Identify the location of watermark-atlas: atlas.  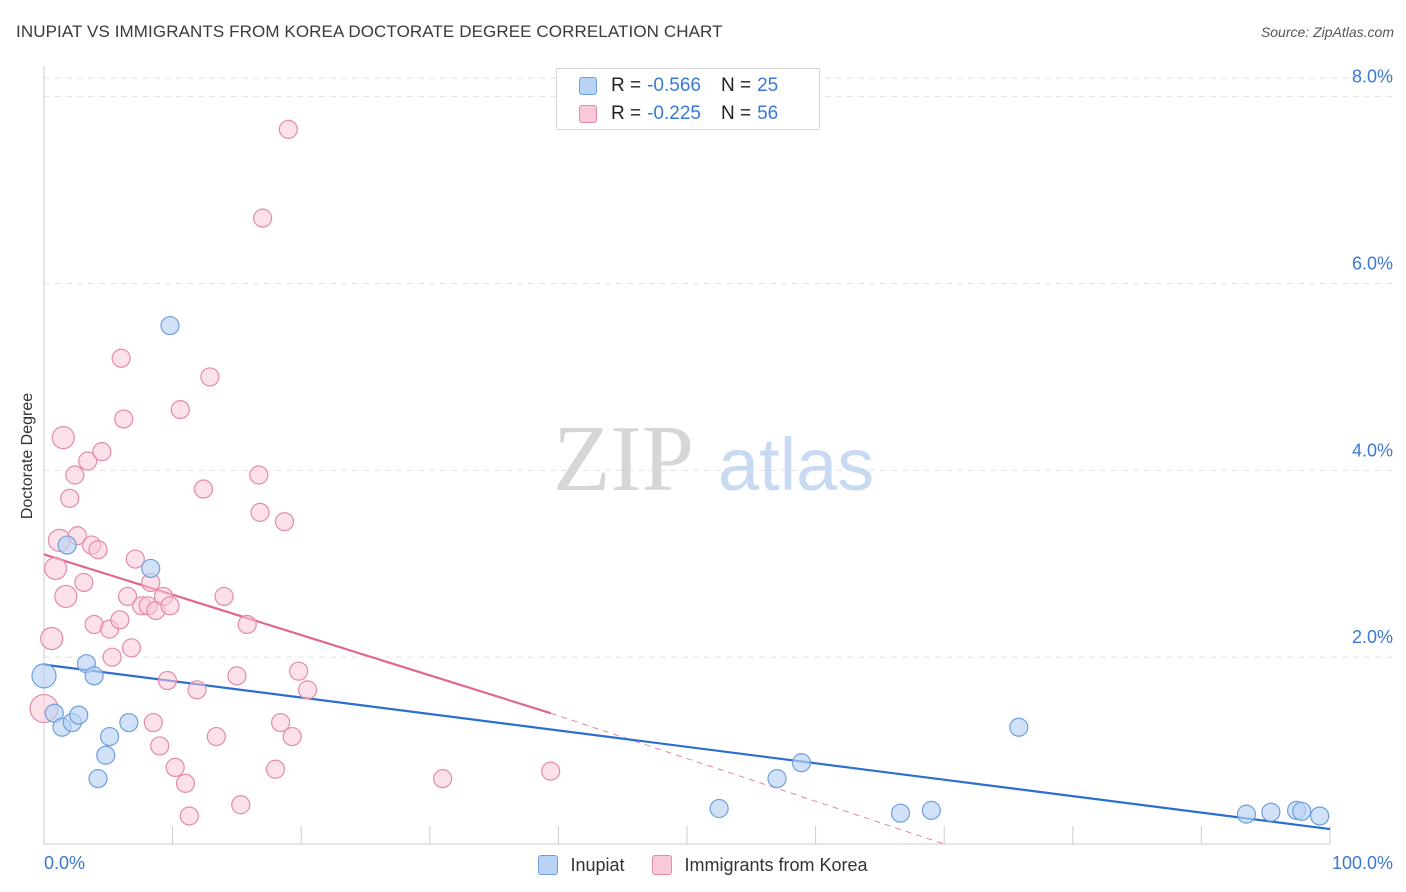
(796, 464).